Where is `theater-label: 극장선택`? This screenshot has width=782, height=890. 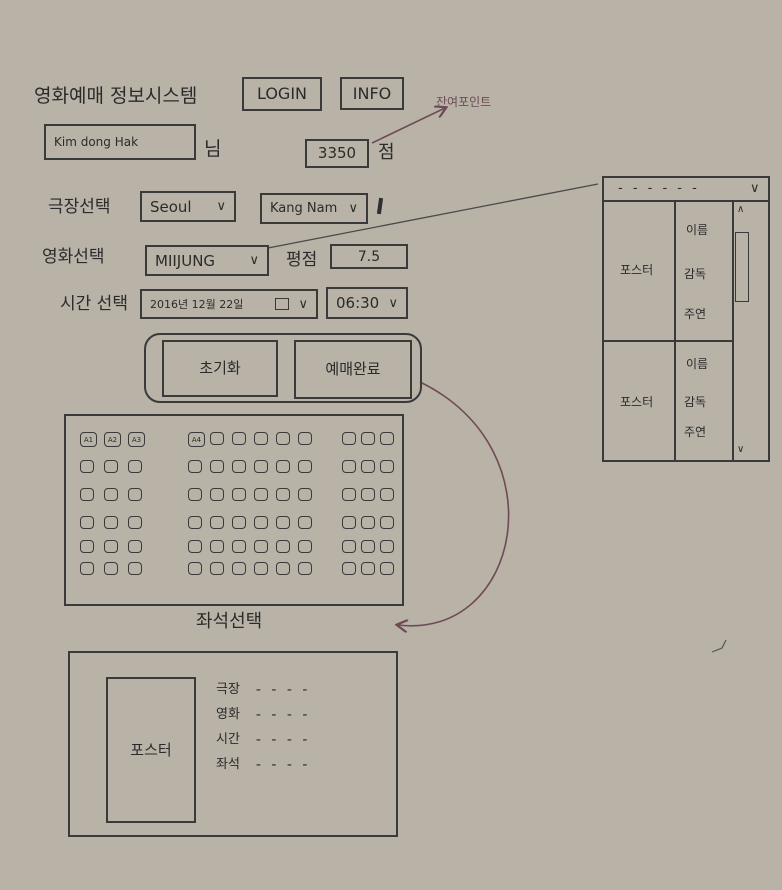
theater-label: 극장선택 is located at coordinates (79, 207).